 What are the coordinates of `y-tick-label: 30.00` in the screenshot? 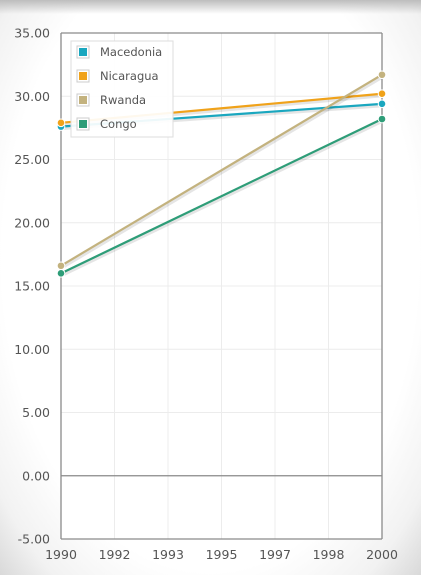 It's located at (32, 96).